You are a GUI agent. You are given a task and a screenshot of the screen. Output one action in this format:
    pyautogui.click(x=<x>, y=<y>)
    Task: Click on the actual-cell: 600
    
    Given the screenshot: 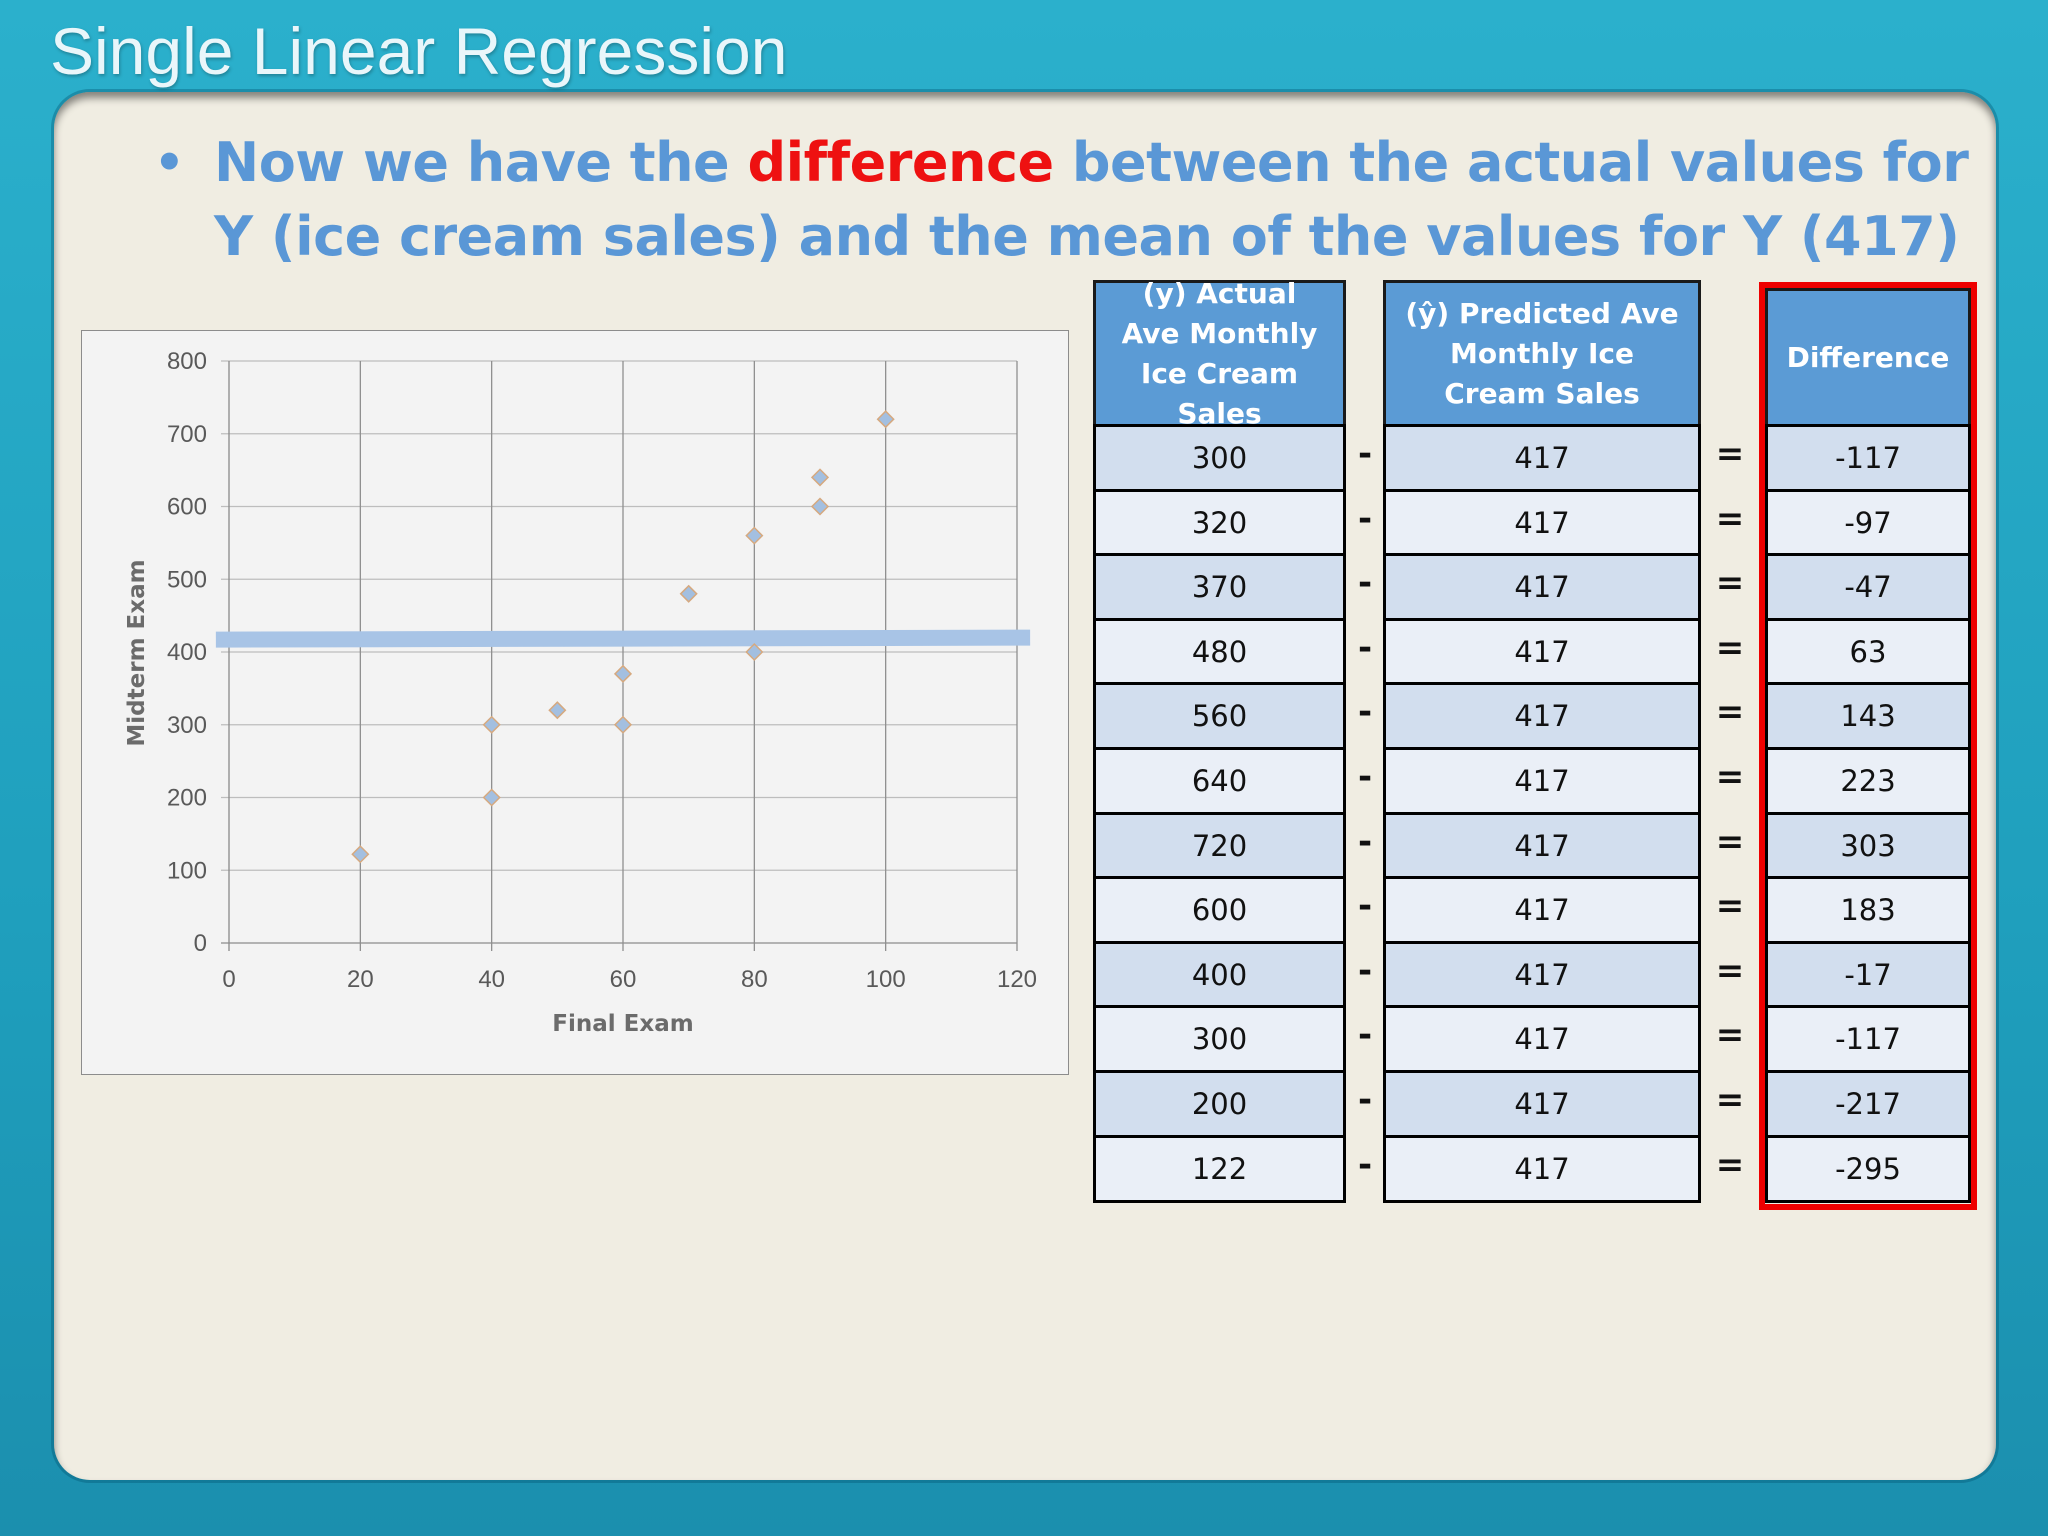 What is the action you would take?
    pyautogui.click(x=1219, y=910)
    